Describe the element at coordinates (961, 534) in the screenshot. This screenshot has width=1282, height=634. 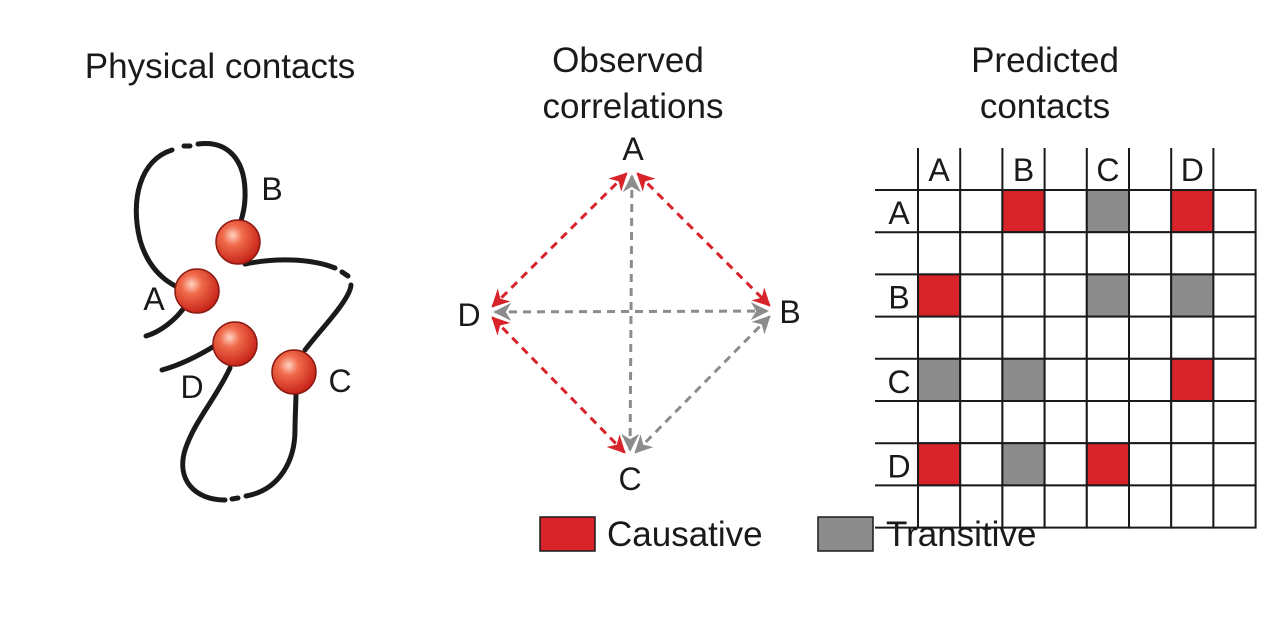
I see `legend-transitive-label: Transitive` at that location.